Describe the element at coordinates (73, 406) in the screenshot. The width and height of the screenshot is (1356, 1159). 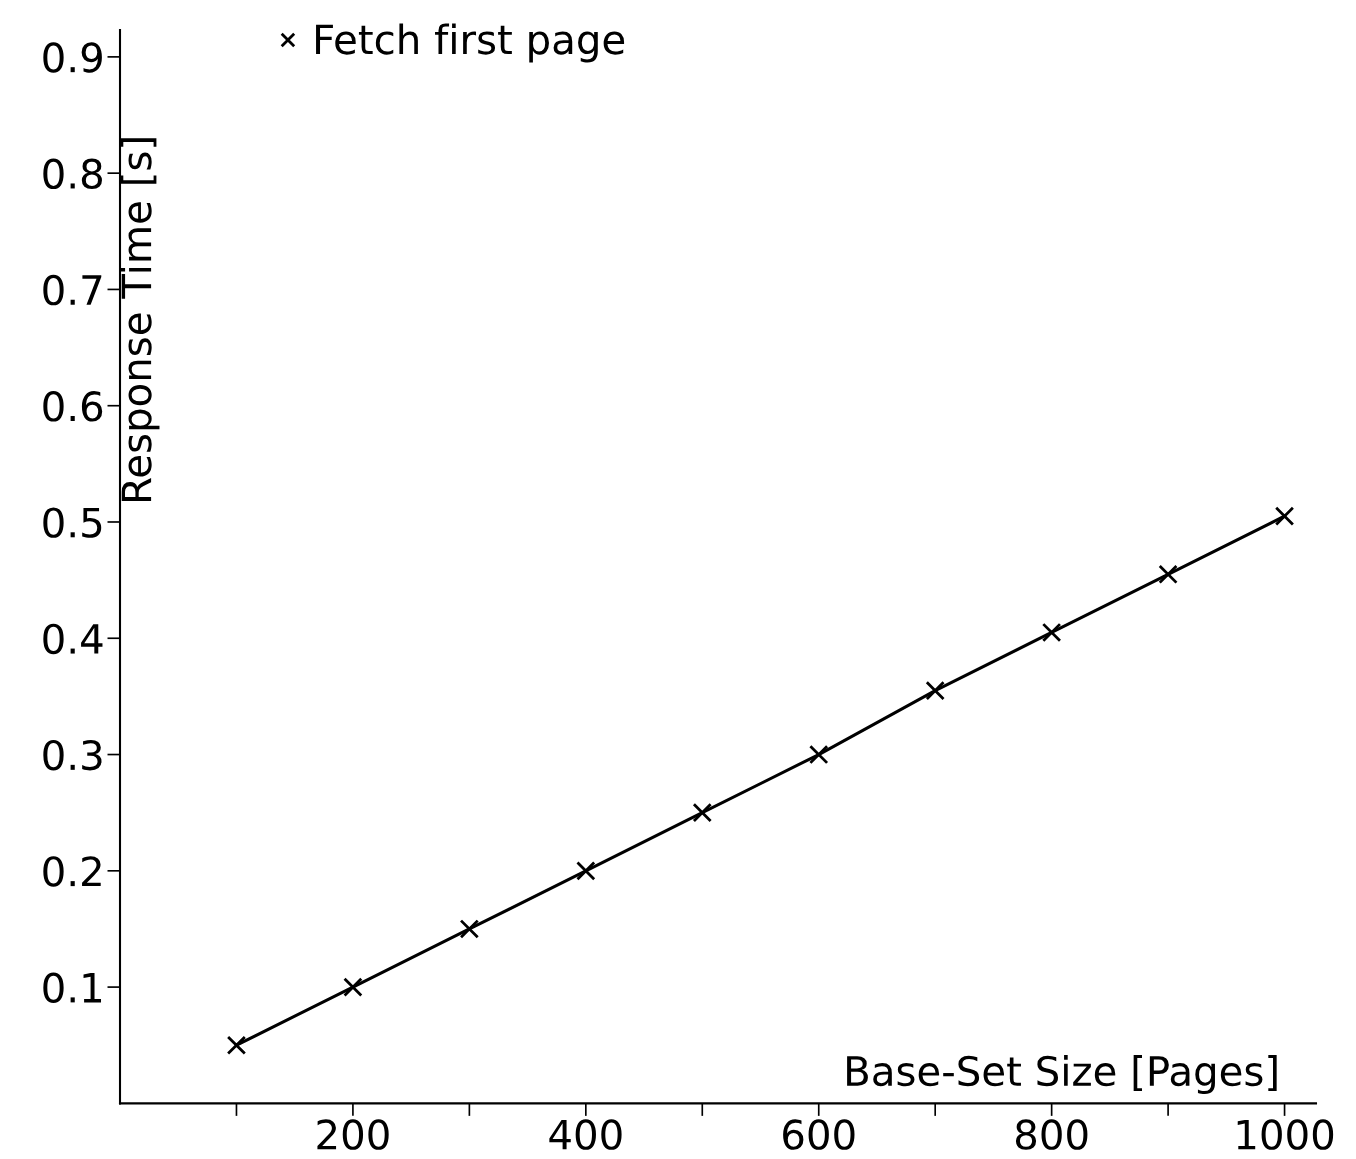
I see `y-tick-label: 0.6` at that location.